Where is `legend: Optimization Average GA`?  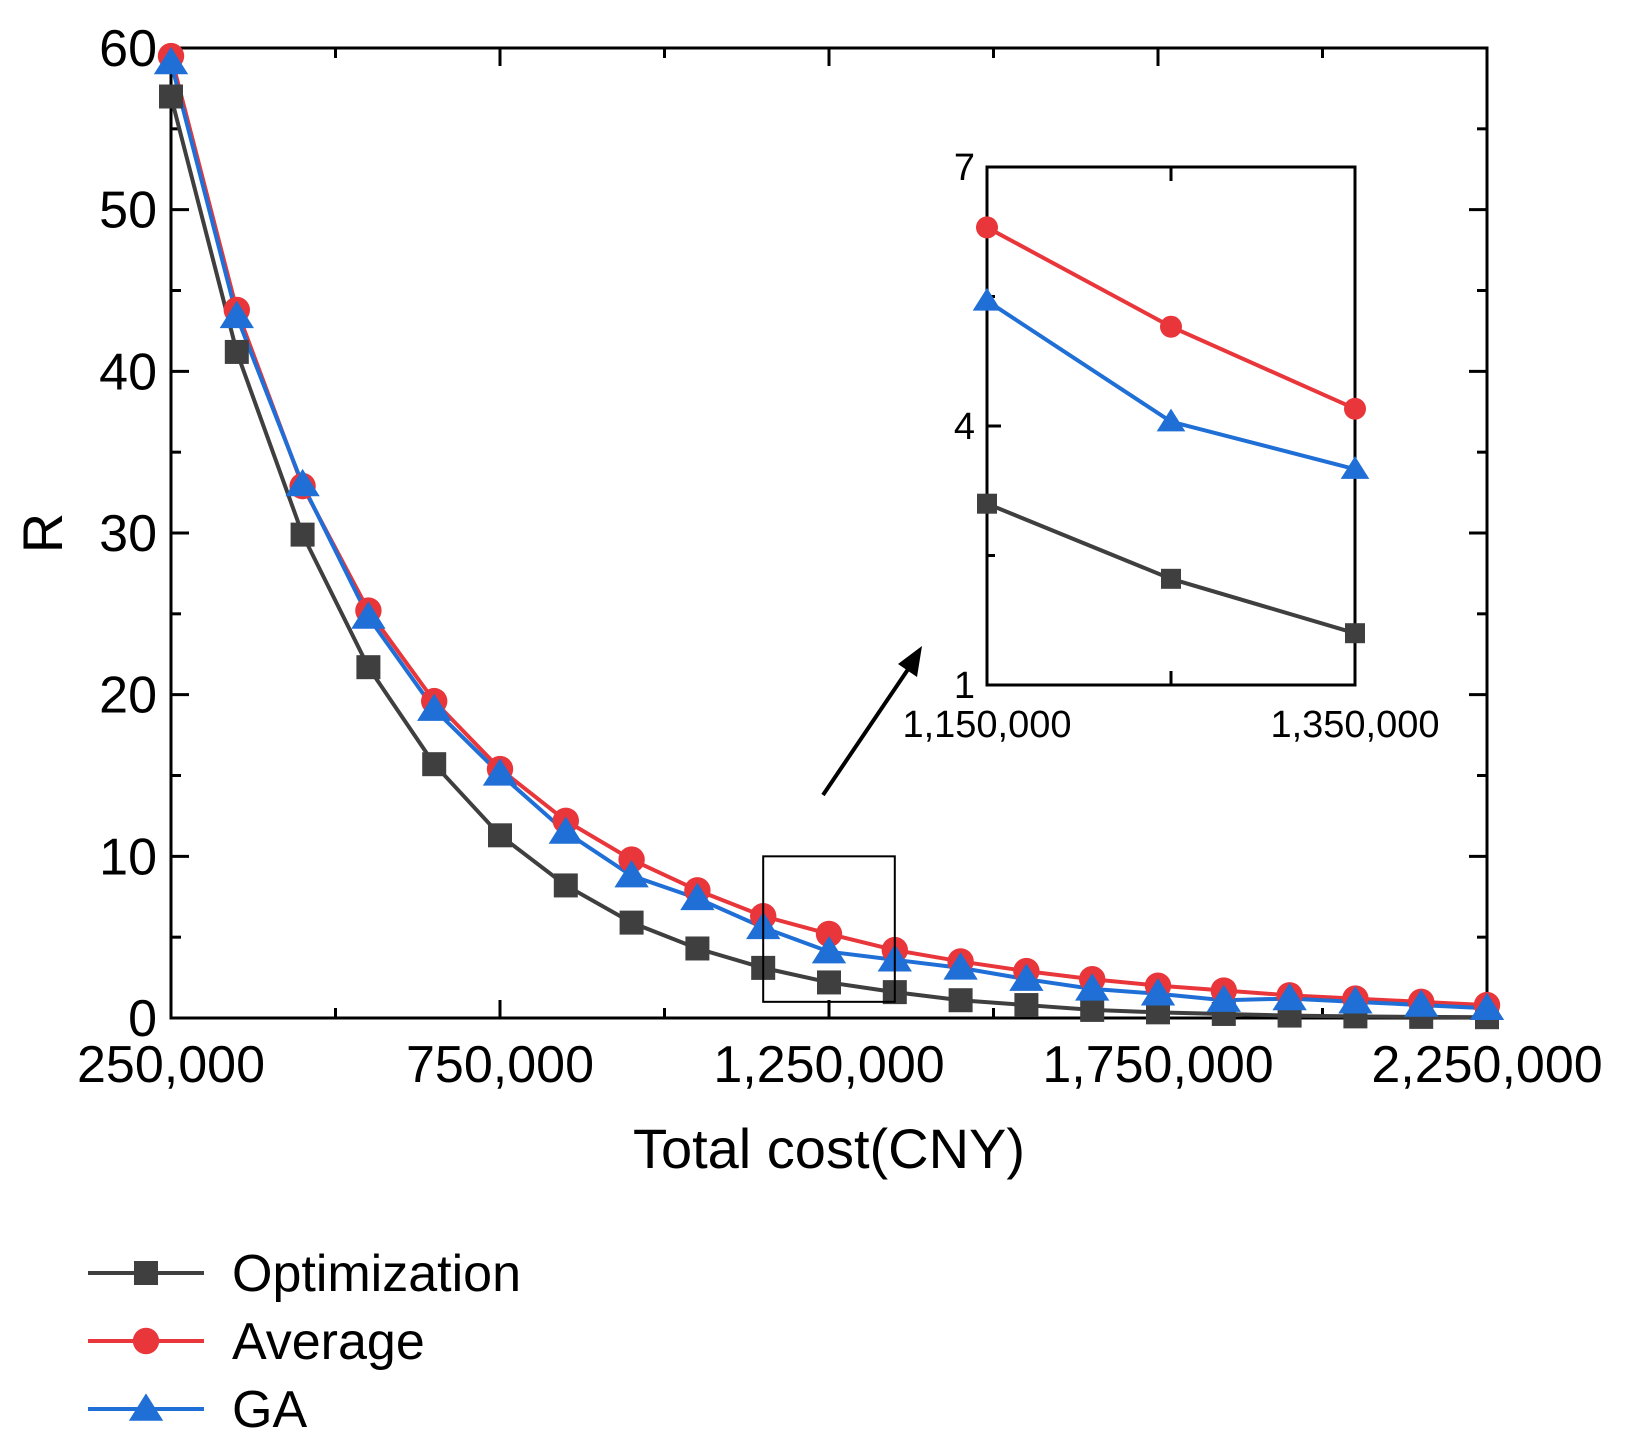
legend: Optimization Average GA is located at coordinates (304, 1341).